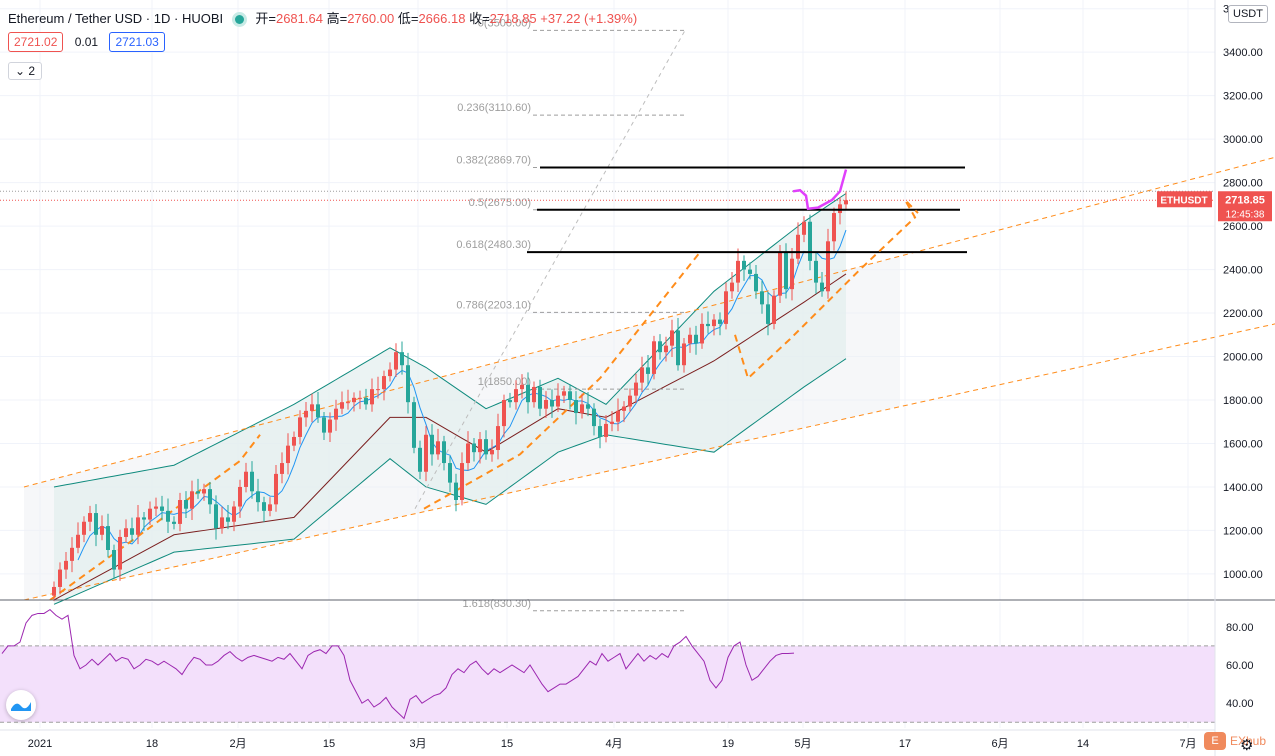 This screenshot has width=1275, height=756. What do you see at coordinates (494, 108) in the screenshot?
I see `fib-level-label: 0.236(3110.60)` at bounding box center [494, 108].